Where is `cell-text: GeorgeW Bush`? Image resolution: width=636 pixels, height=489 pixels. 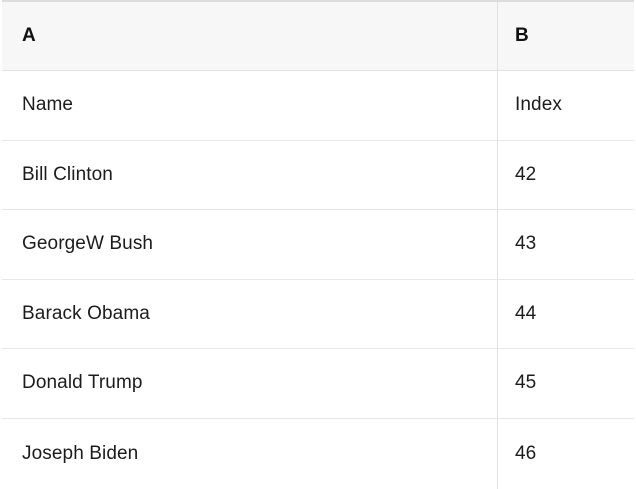
cell-text: GeorgeW Bush is located at coordinates (88, 244).